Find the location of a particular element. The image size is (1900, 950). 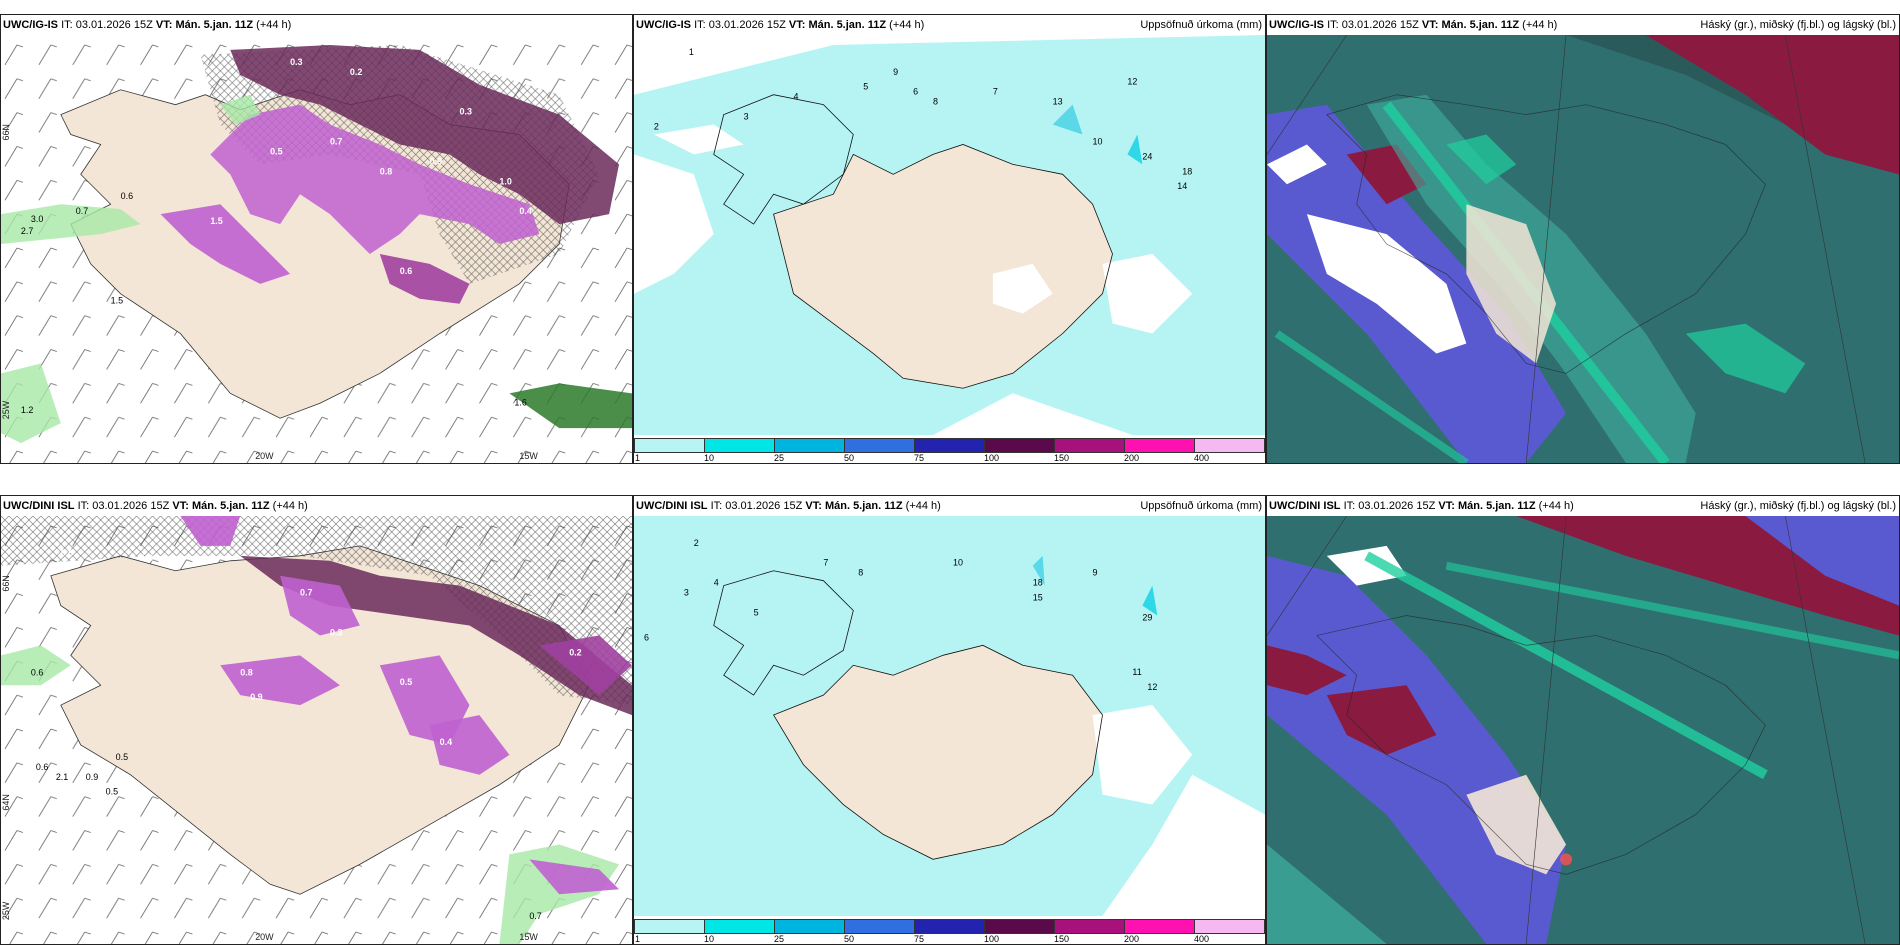

svg-text: 13 is located at coordinates (1058, 102).